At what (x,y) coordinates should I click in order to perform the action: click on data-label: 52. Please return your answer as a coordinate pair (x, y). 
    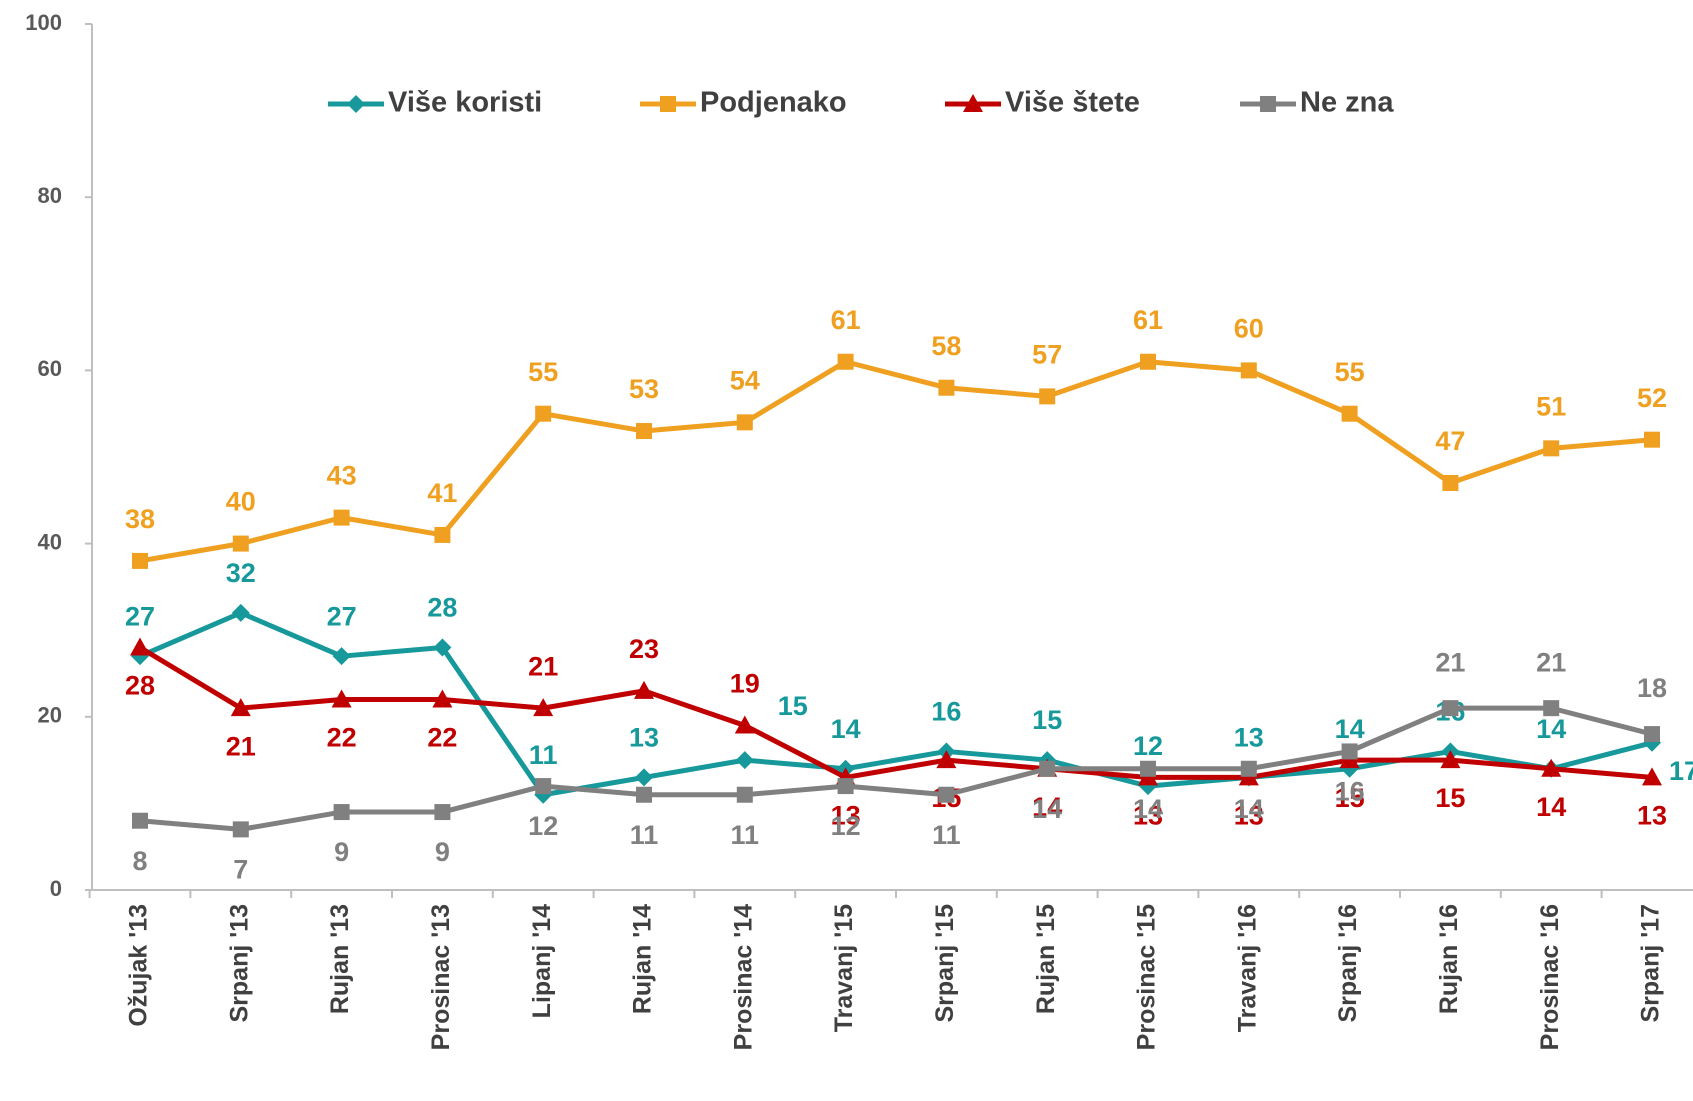
    Looking at the image, I should click on (1652, 398).